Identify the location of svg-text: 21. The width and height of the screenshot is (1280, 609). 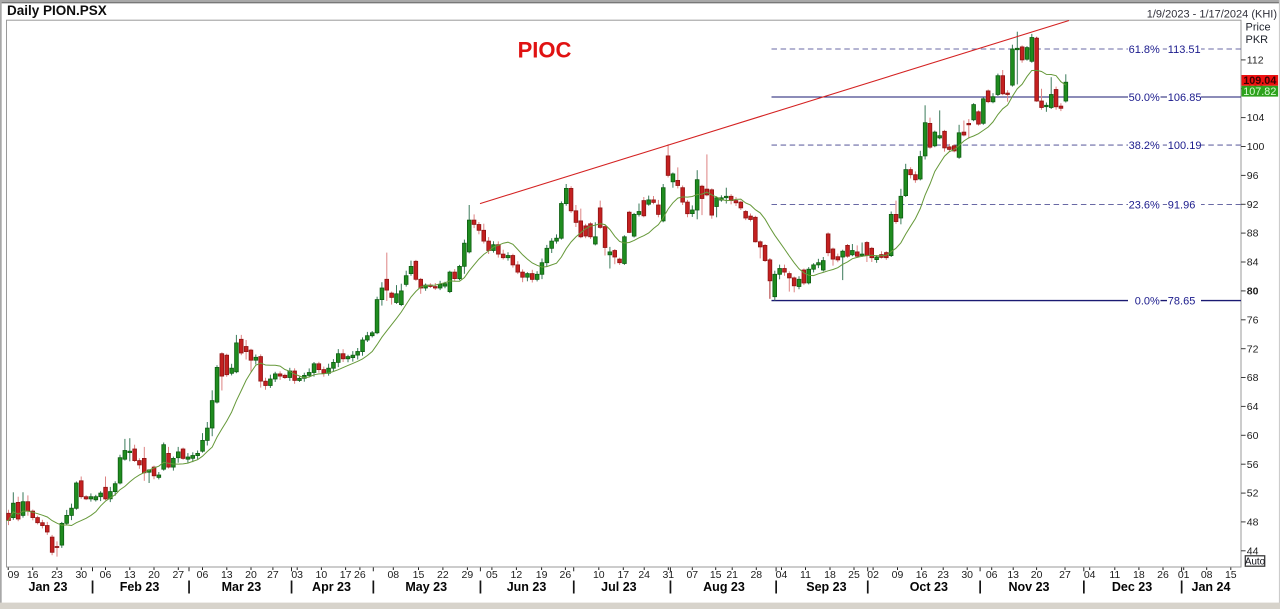
(732, 575).